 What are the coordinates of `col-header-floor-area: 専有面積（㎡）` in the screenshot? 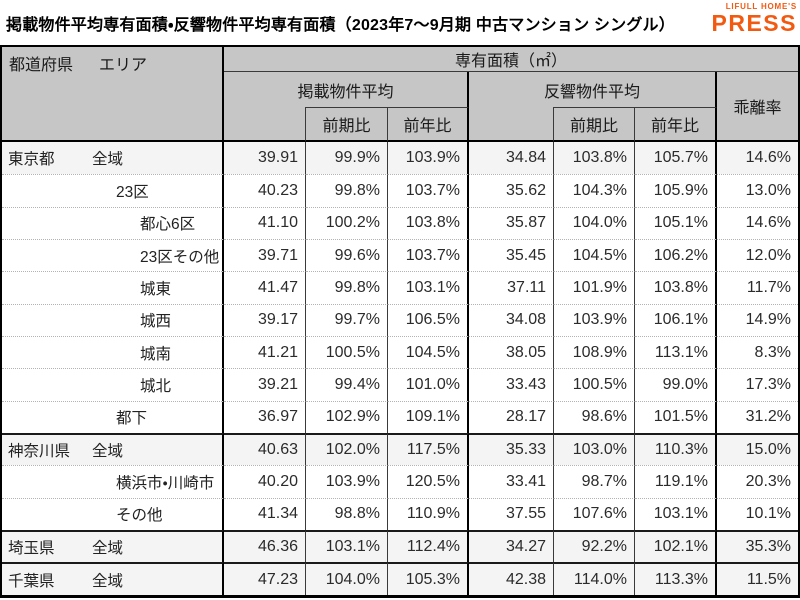 It's located at (511, 59).